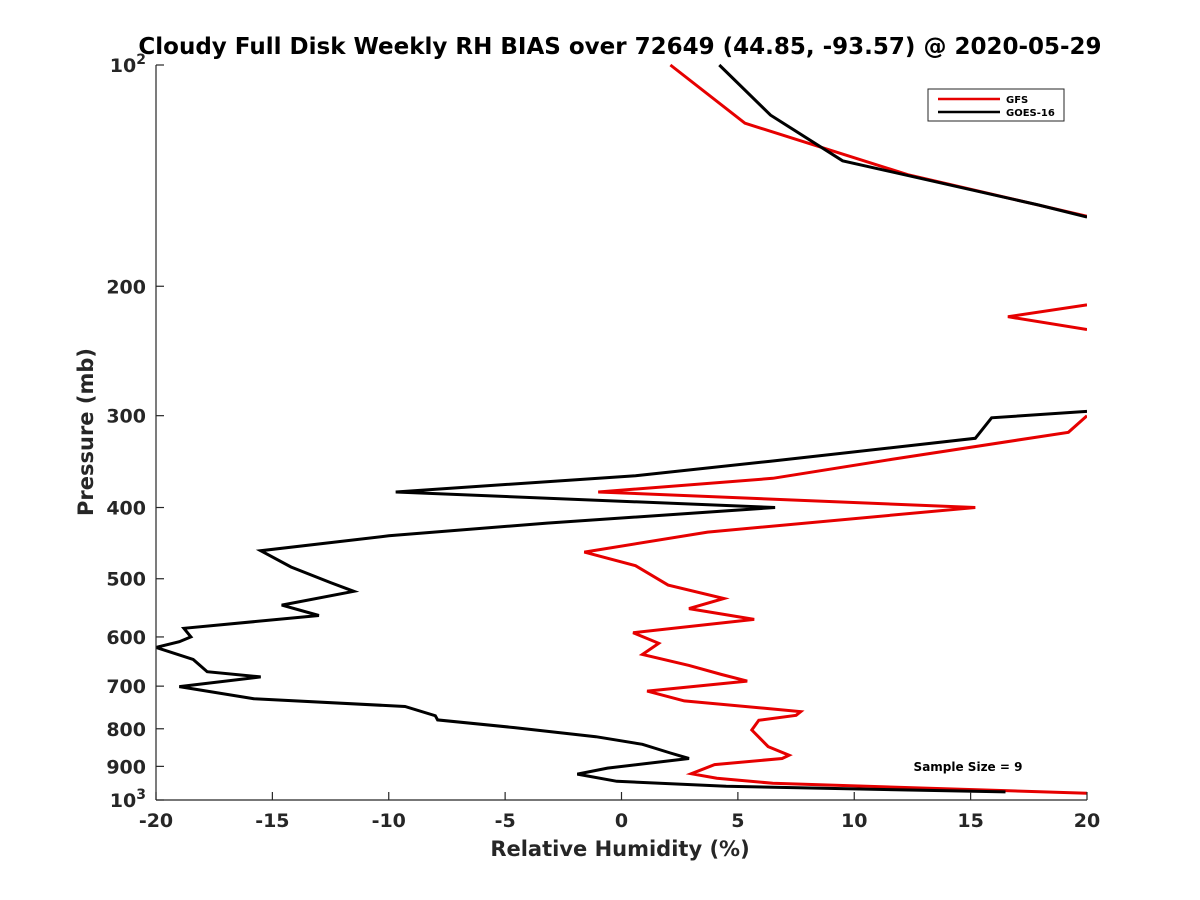  What do you see at coordinates (854, 821) in the screenshot?
I see `x-tick-label: 10` at bounding box center [854, 821].